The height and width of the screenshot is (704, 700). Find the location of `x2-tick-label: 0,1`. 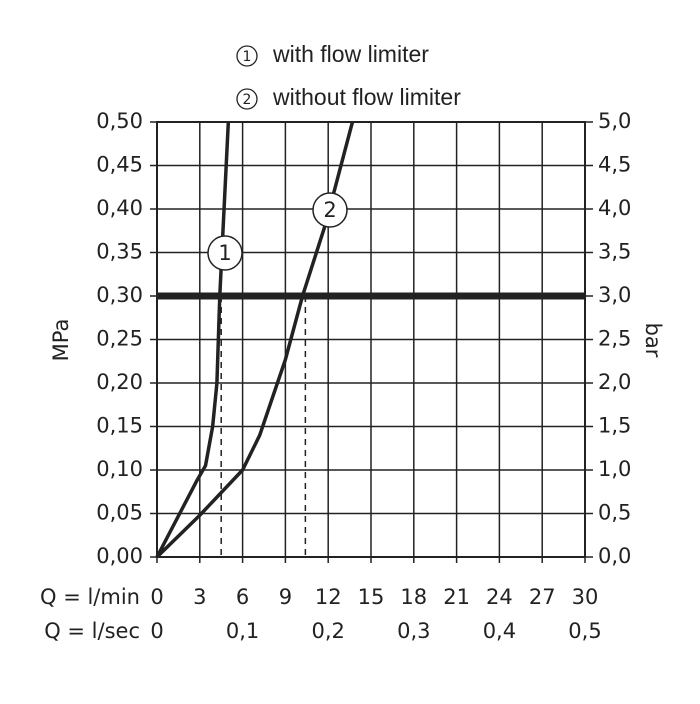

x2-tick-label: 0,1 is located at coordinates (242, 631).